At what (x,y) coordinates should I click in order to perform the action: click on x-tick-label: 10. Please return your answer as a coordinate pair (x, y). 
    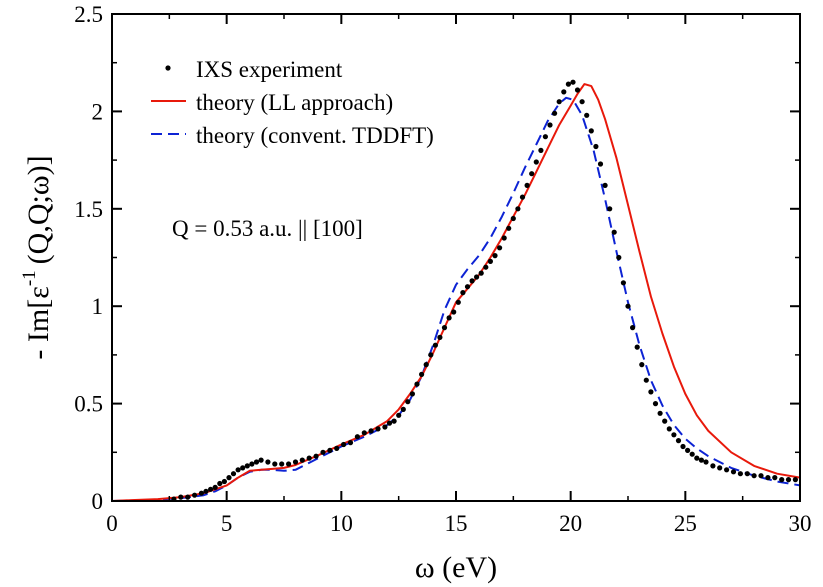
    Looking at the image, I should click on (341, 523).